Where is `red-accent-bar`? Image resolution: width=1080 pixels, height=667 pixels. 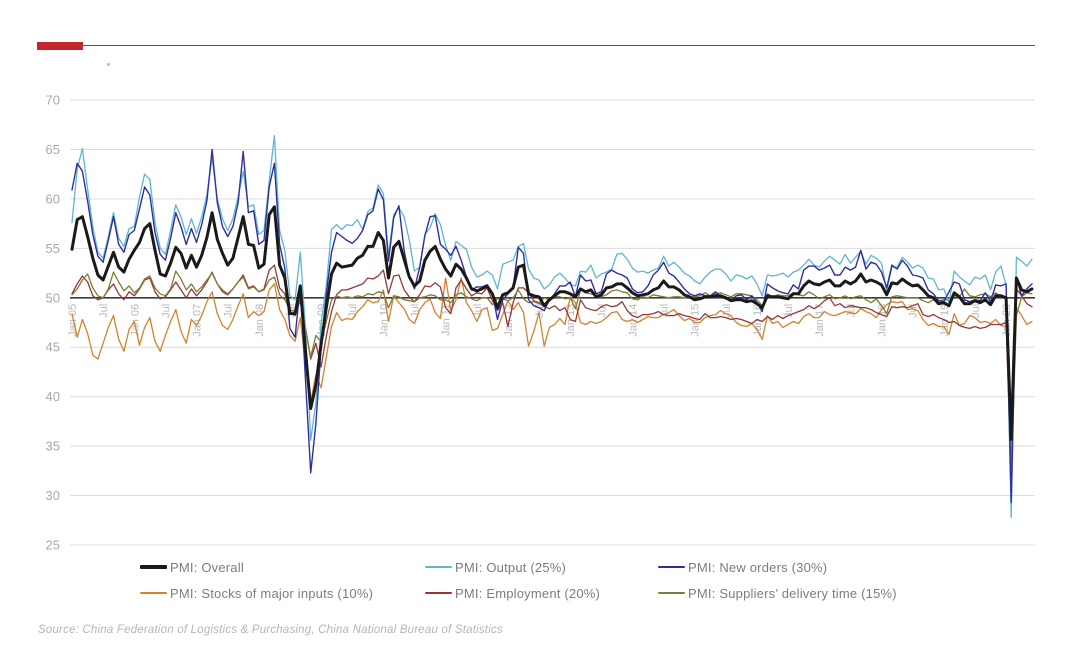
red-accent-bar is located at coordinates (60, 46).